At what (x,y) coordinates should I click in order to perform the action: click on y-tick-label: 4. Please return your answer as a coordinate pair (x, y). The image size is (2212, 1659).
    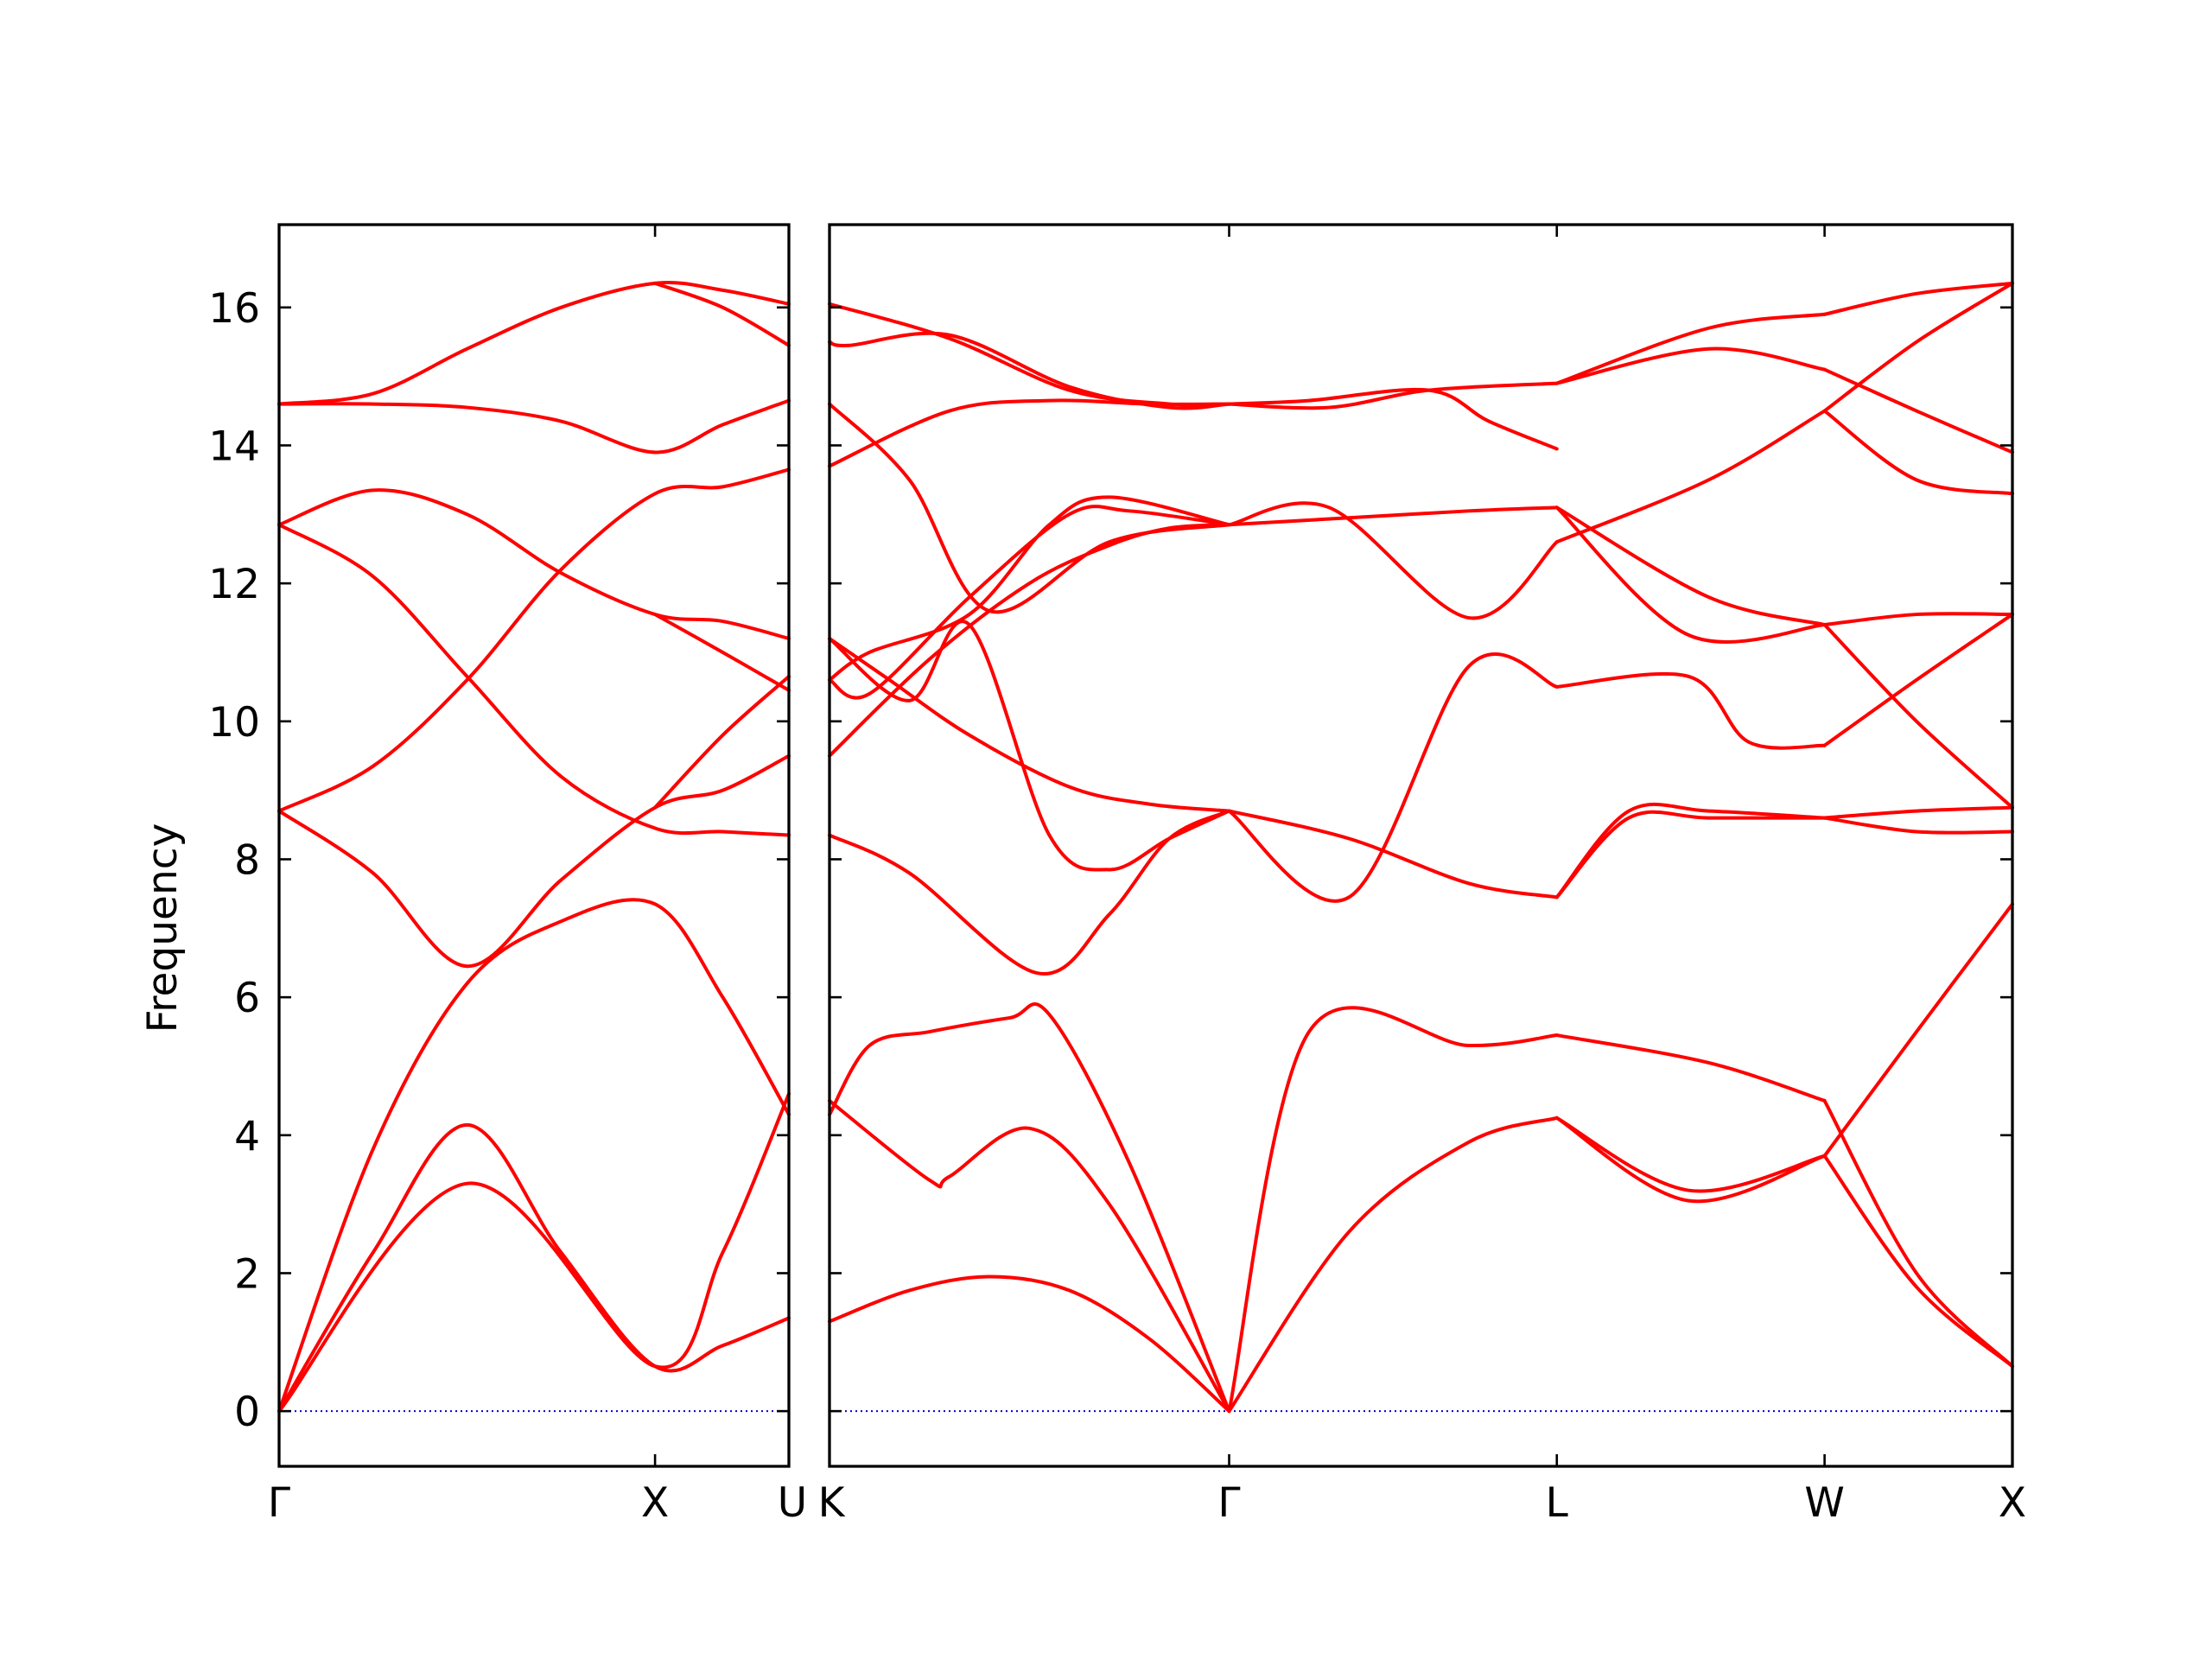
    Looking at the image, I should click on (247, 1136).